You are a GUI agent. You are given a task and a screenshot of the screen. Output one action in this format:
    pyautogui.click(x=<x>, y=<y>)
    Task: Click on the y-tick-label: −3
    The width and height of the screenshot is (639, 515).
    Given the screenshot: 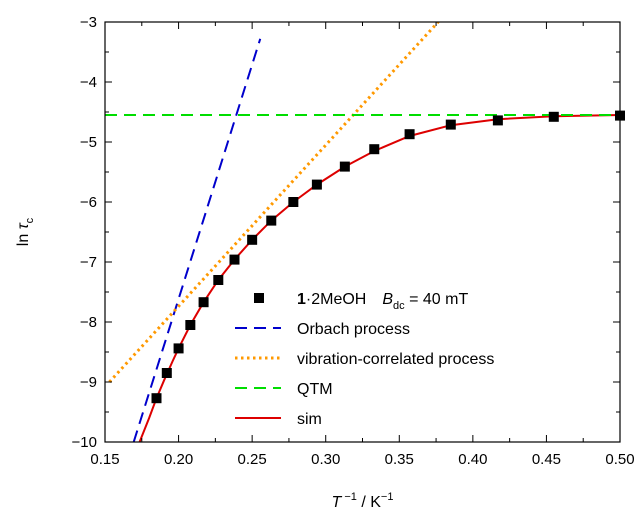 What is the action you would take?
    pyautogui.click(x=88, y=22)
    